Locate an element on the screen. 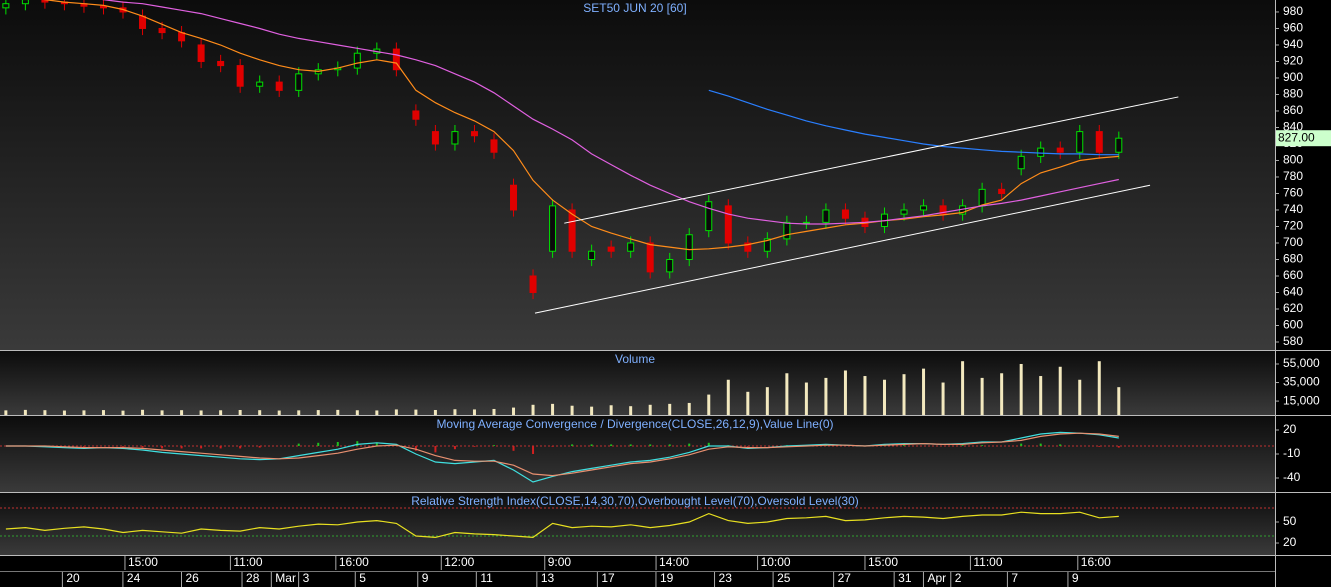 The width and height of the screenshot is (1331, 587). y-tick-label: 50 is located at coordinates (1290, 521).